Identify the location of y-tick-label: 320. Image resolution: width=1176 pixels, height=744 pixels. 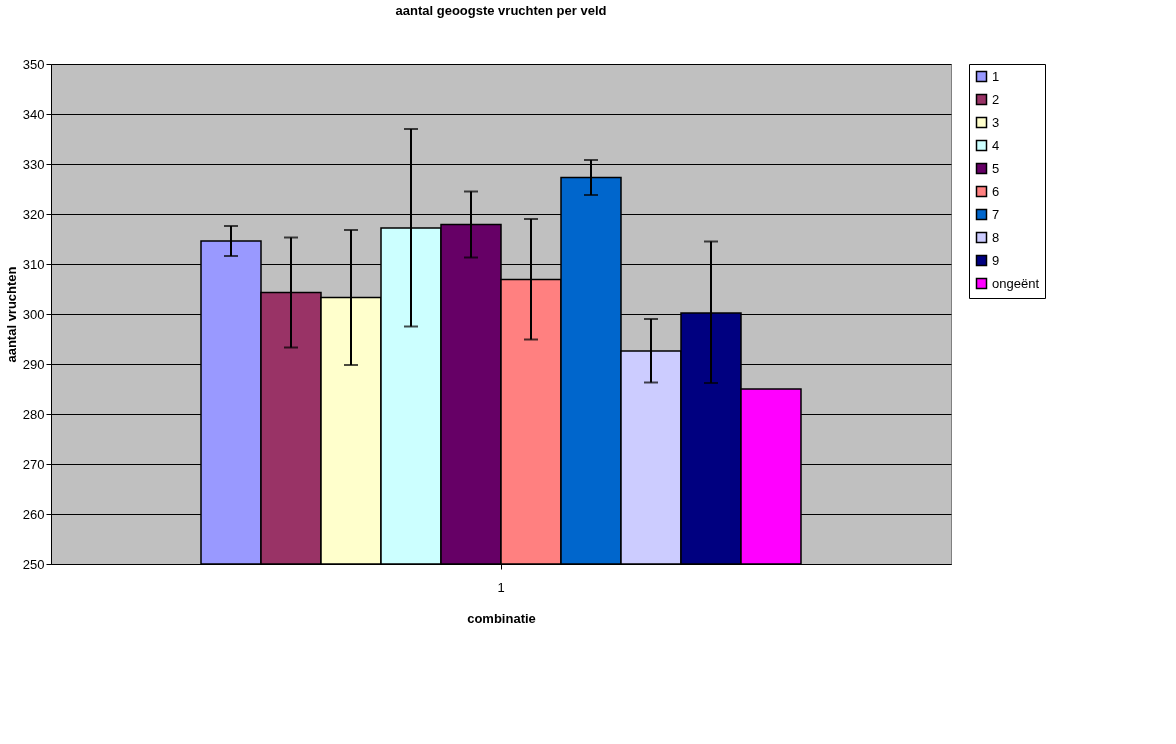
(33, 214).